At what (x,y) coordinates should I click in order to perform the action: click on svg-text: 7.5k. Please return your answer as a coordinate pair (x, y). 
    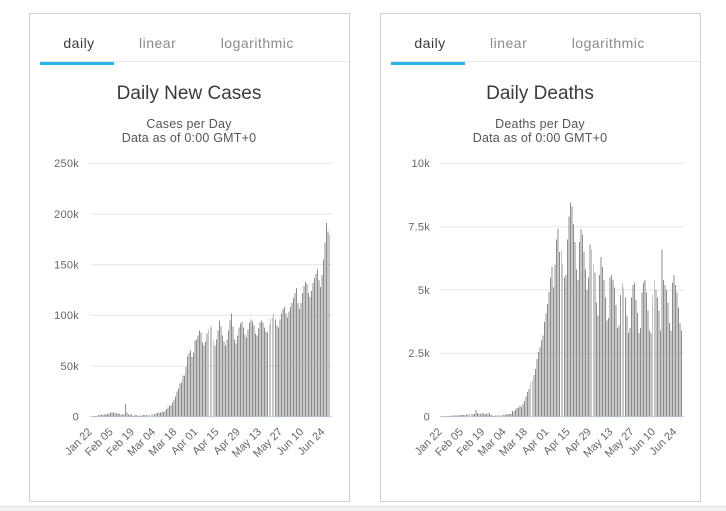
    Looking at the image, I should click on (419, 228).